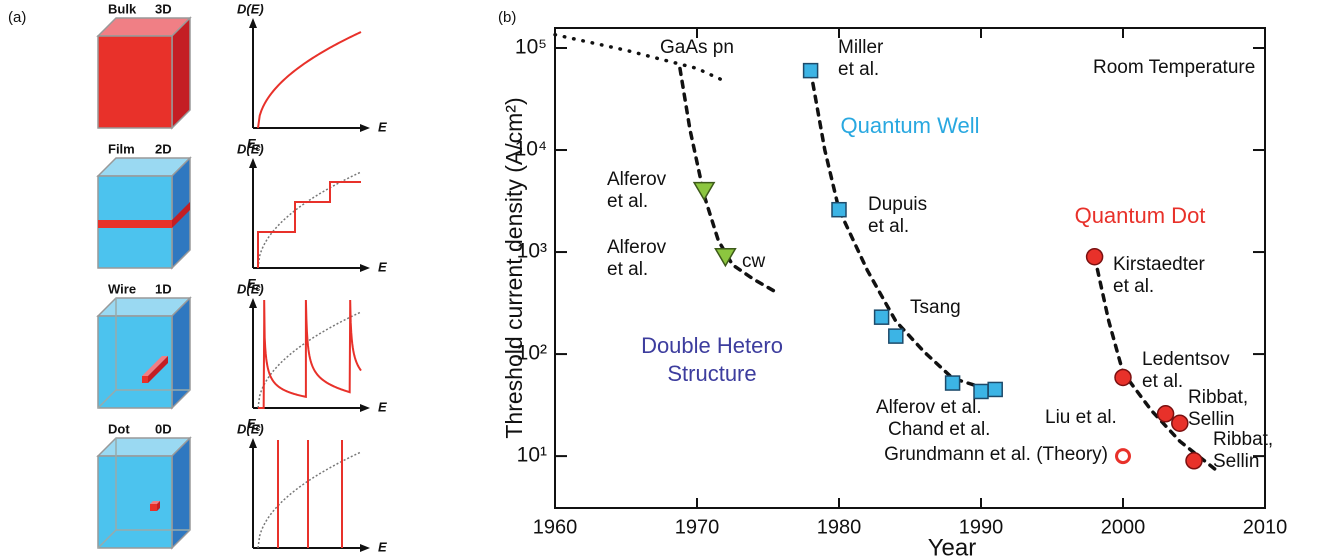 Image resolution: width=1324 pixels, height=559 pixels. Describe the element at coordinates (697, 527) in the screenshot. I see `x-tick-label: 1970` at that location.